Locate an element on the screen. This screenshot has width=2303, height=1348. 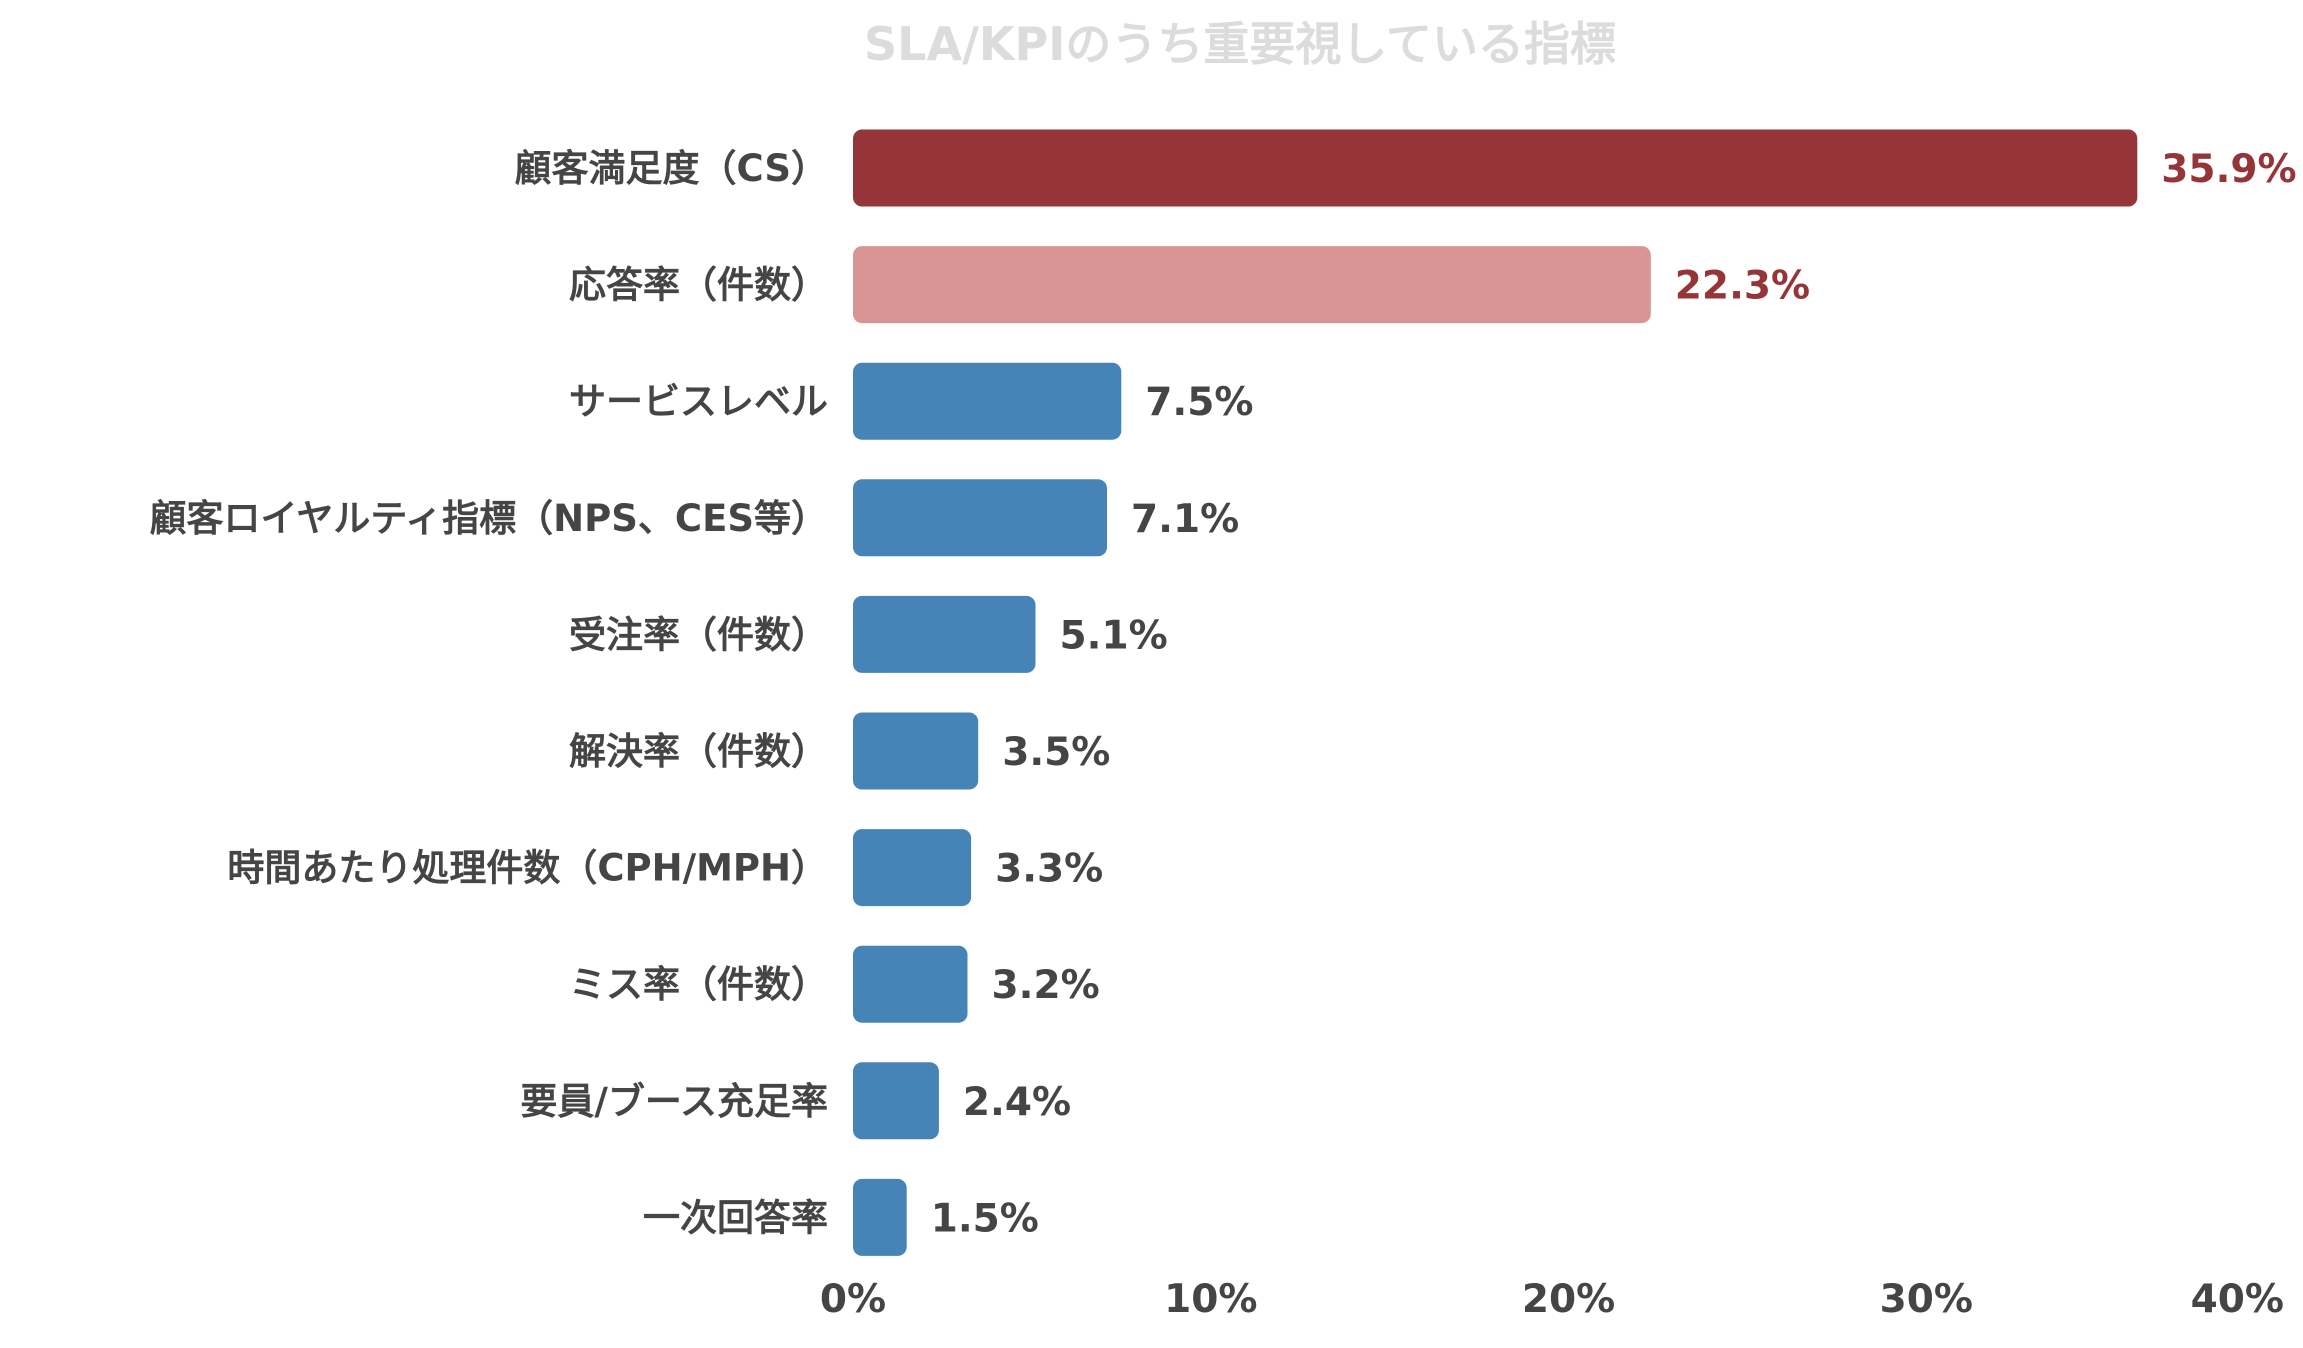
x-tick-label-3: 20% is located at coordinates (1568, 1299).